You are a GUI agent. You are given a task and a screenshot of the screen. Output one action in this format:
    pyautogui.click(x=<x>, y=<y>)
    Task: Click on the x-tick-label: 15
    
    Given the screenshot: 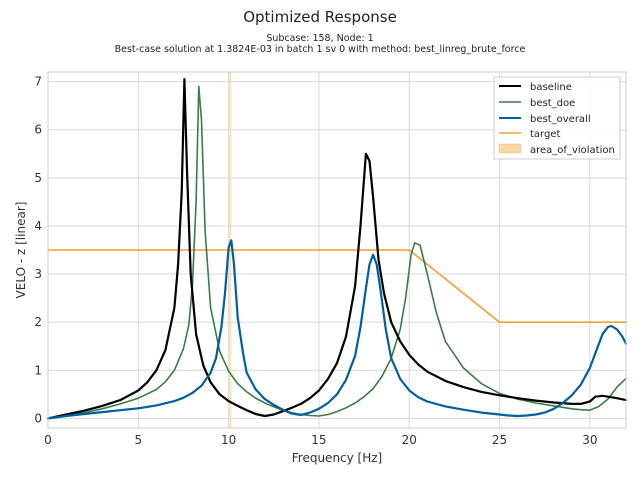 What is the action you would take?
    pyautogui.click(x=318, y=440)
    